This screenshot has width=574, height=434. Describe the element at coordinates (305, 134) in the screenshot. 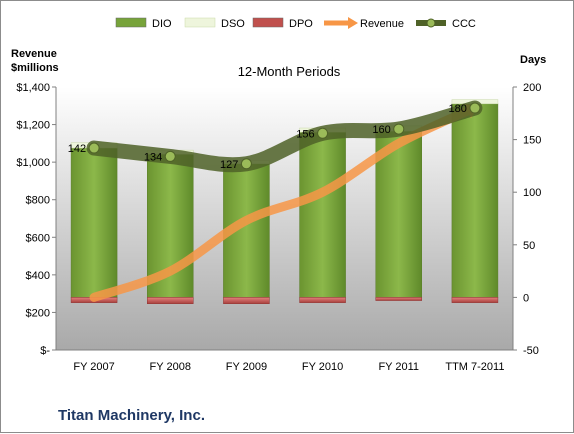

I see `ccc-data-label: 156` at that location.